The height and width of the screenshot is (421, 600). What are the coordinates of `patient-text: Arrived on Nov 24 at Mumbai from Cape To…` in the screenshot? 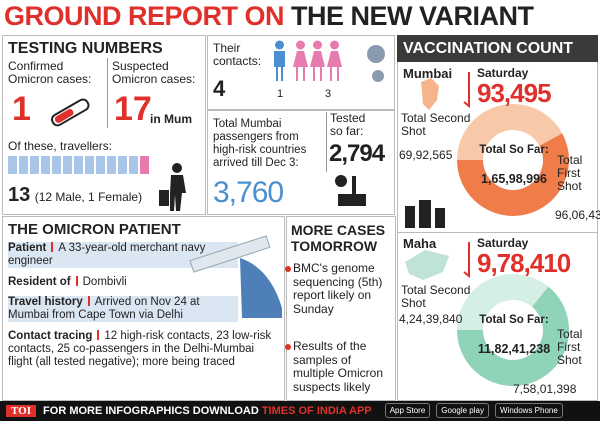 It's located at (104, 308).